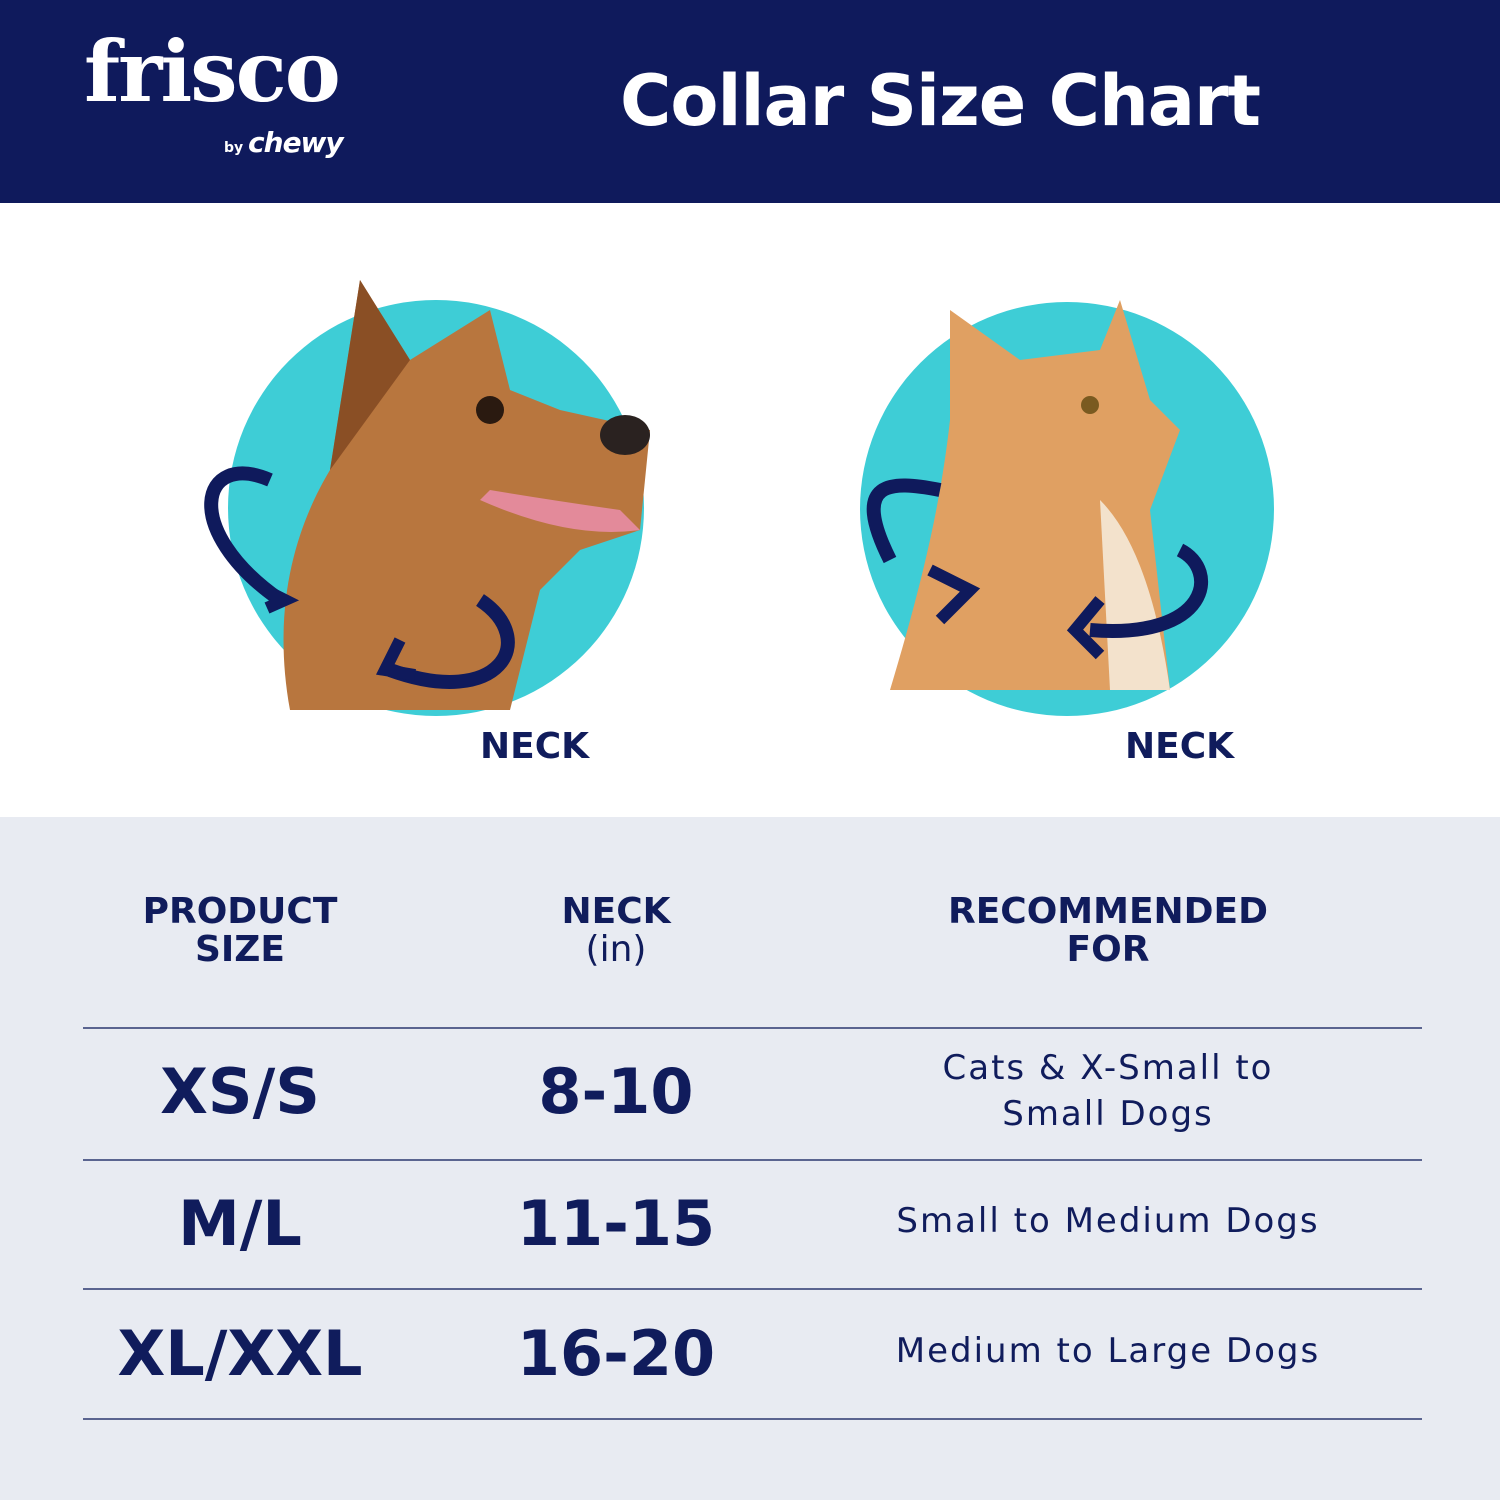 Image resolution: width=1500 pixels, height=1500 pixels. I want to click on dog-neck-label: NECK, so click(535, 746).